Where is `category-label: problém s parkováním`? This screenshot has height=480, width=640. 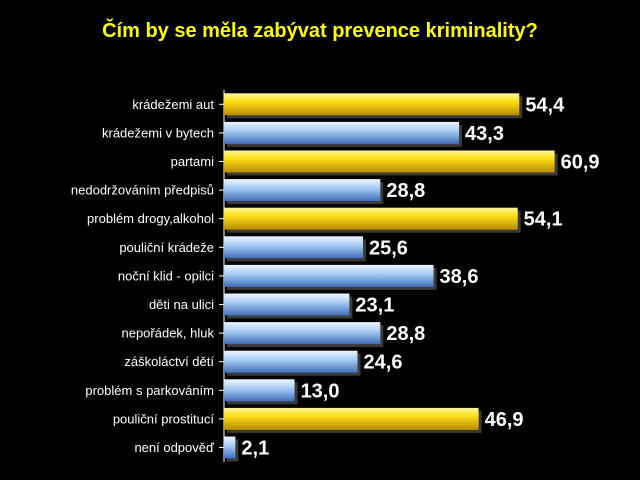
category-label: problém s parkováním is located at coordinates (149, 390).